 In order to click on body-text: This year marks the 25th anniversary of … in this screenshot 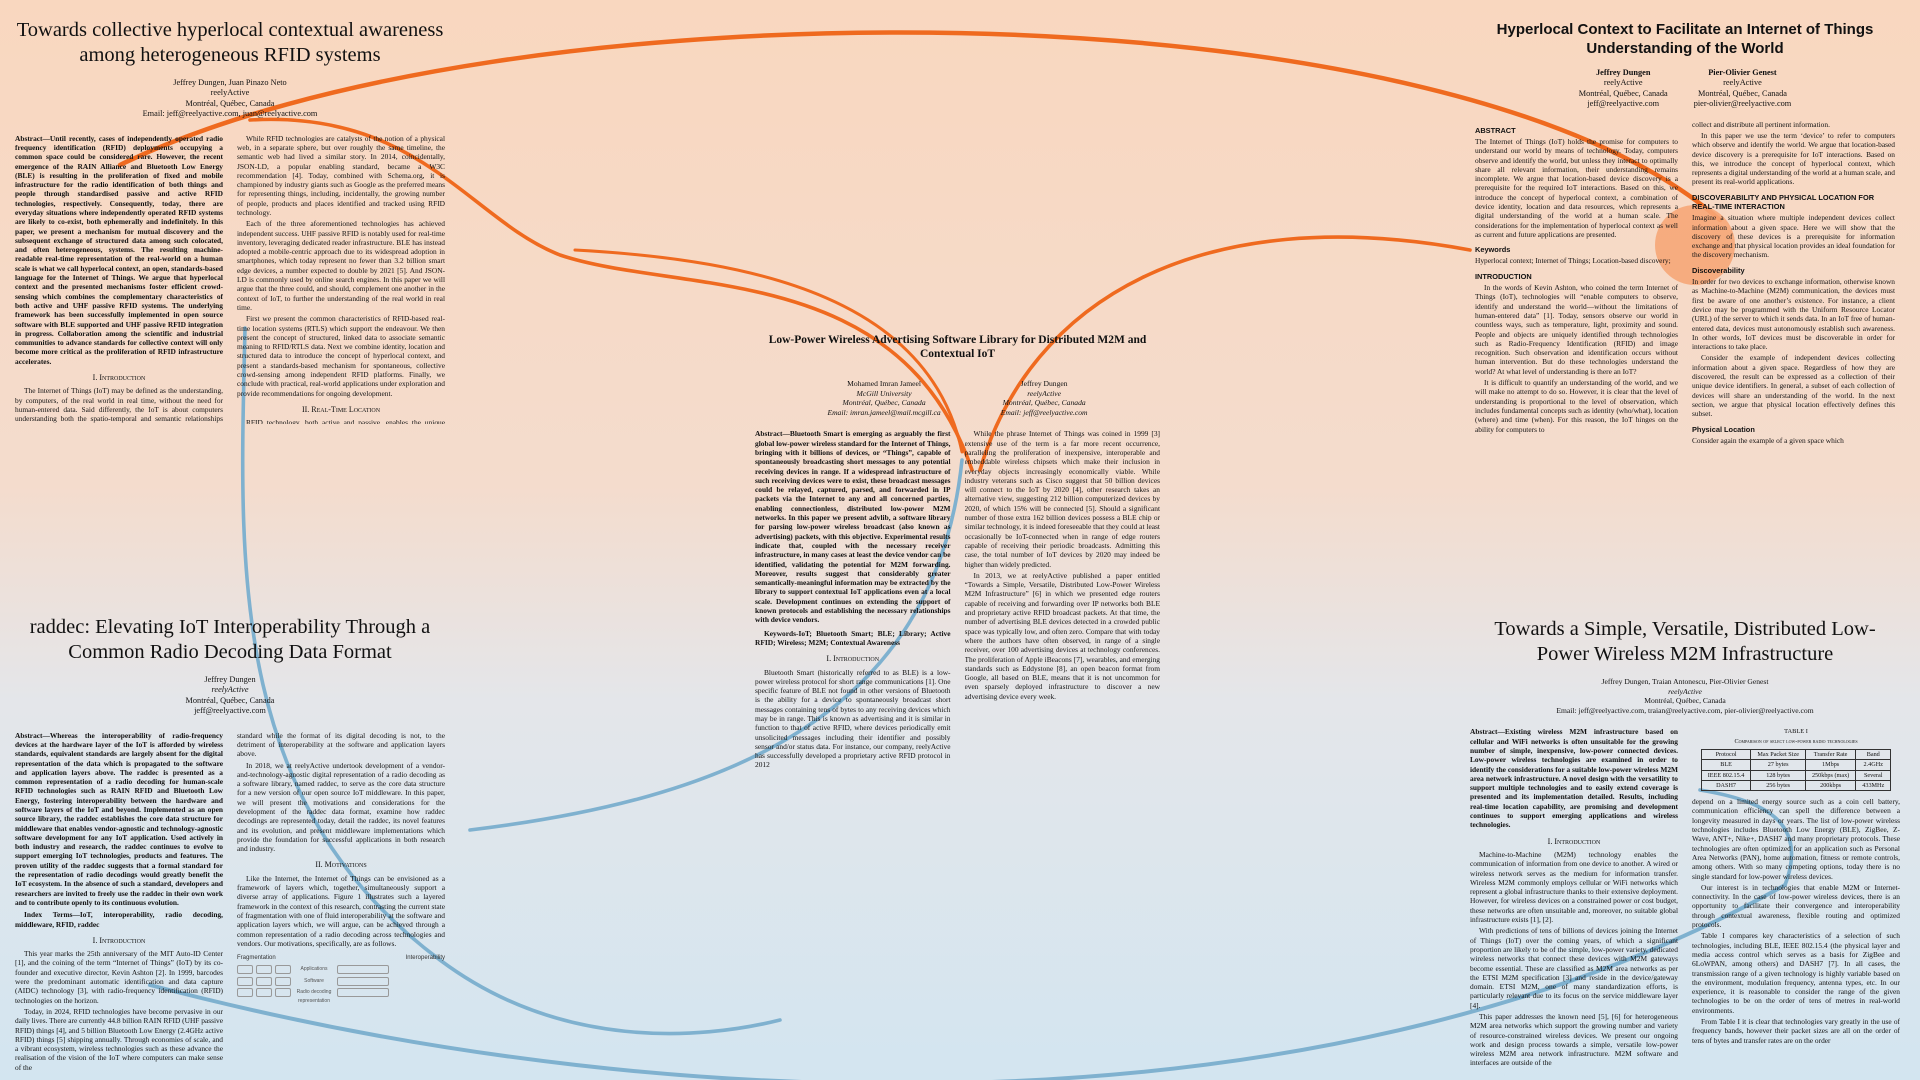, I will do `click(119, 977)`.